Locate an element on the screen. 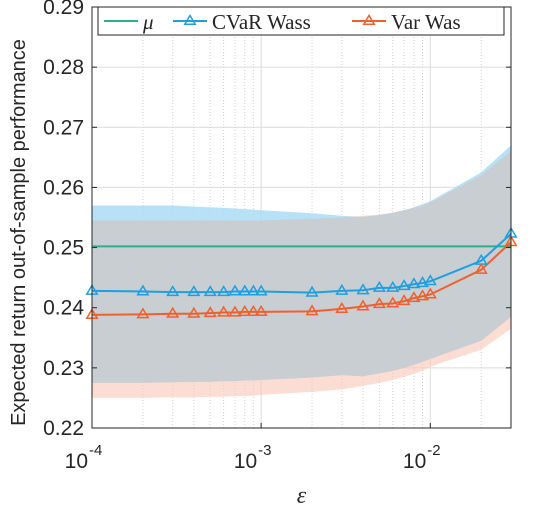  x-tick-label: 10 -3 is located at coordinates (253, 457).